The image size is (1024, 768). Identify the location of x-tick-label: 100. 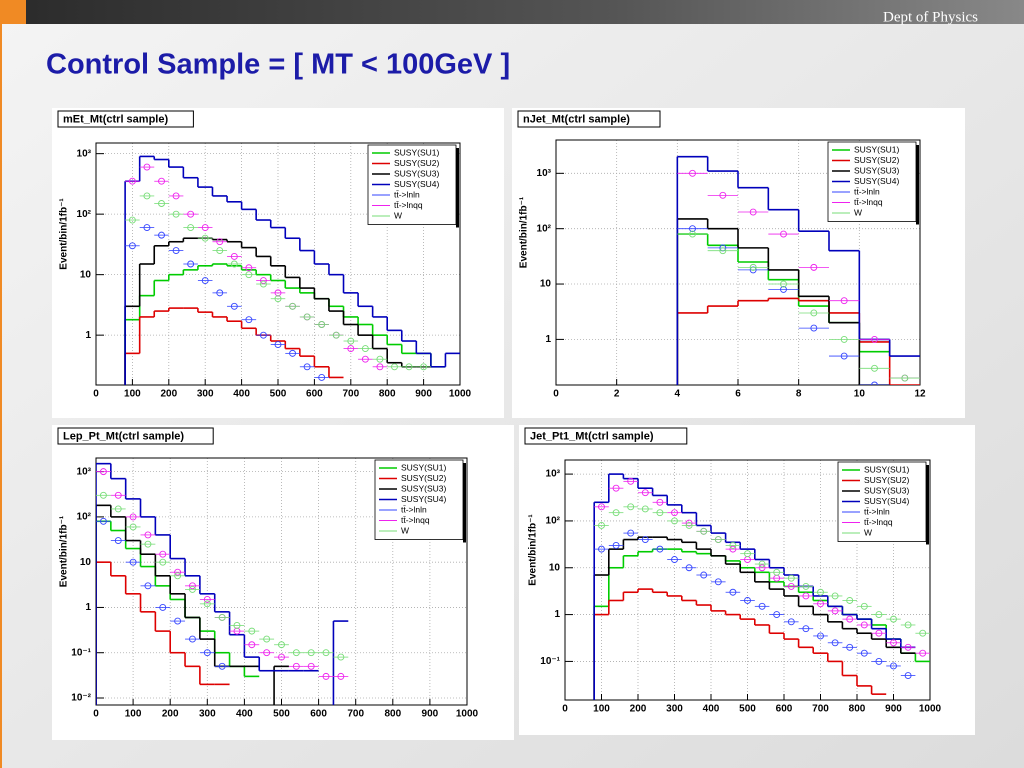
(133, 714).